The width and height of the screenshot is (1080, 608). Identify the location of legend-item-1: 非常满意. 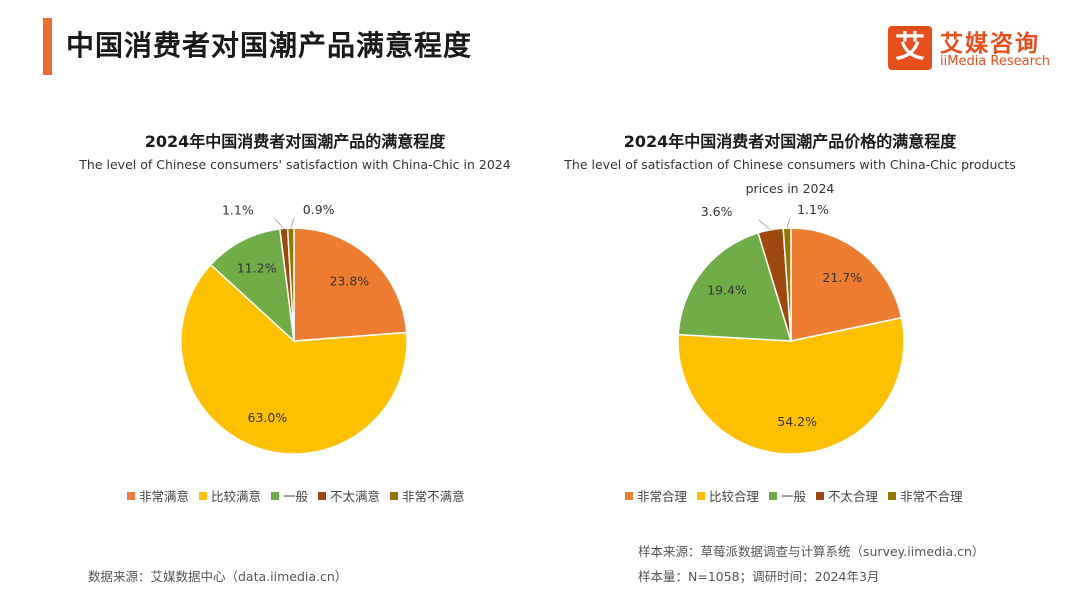
(158, 495).